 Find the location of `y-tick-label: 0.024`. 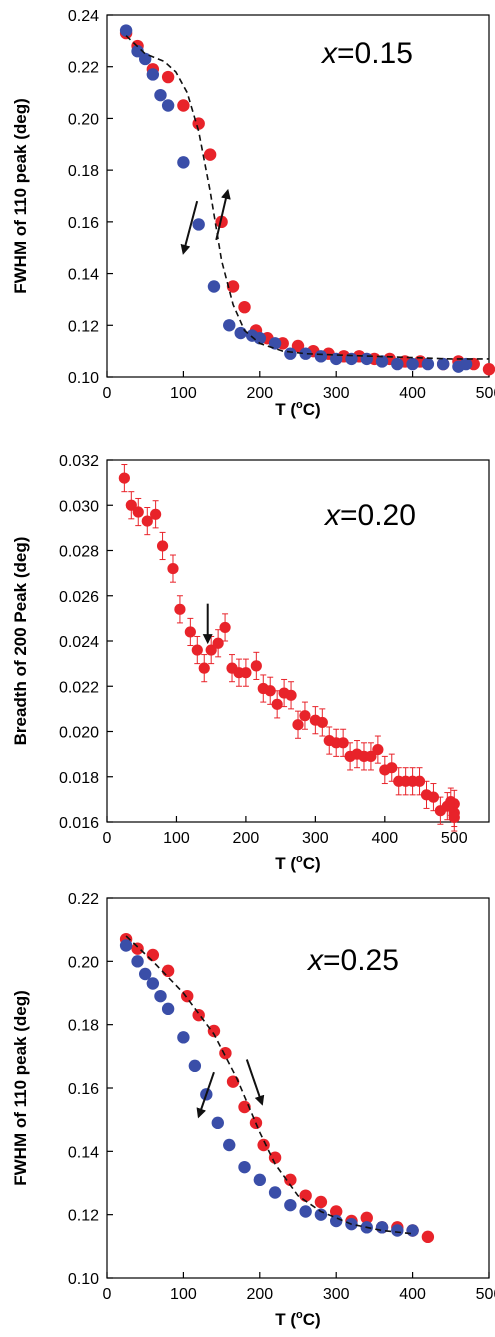

y-tick-label: 0.024 is located at coordinates (79, 642).